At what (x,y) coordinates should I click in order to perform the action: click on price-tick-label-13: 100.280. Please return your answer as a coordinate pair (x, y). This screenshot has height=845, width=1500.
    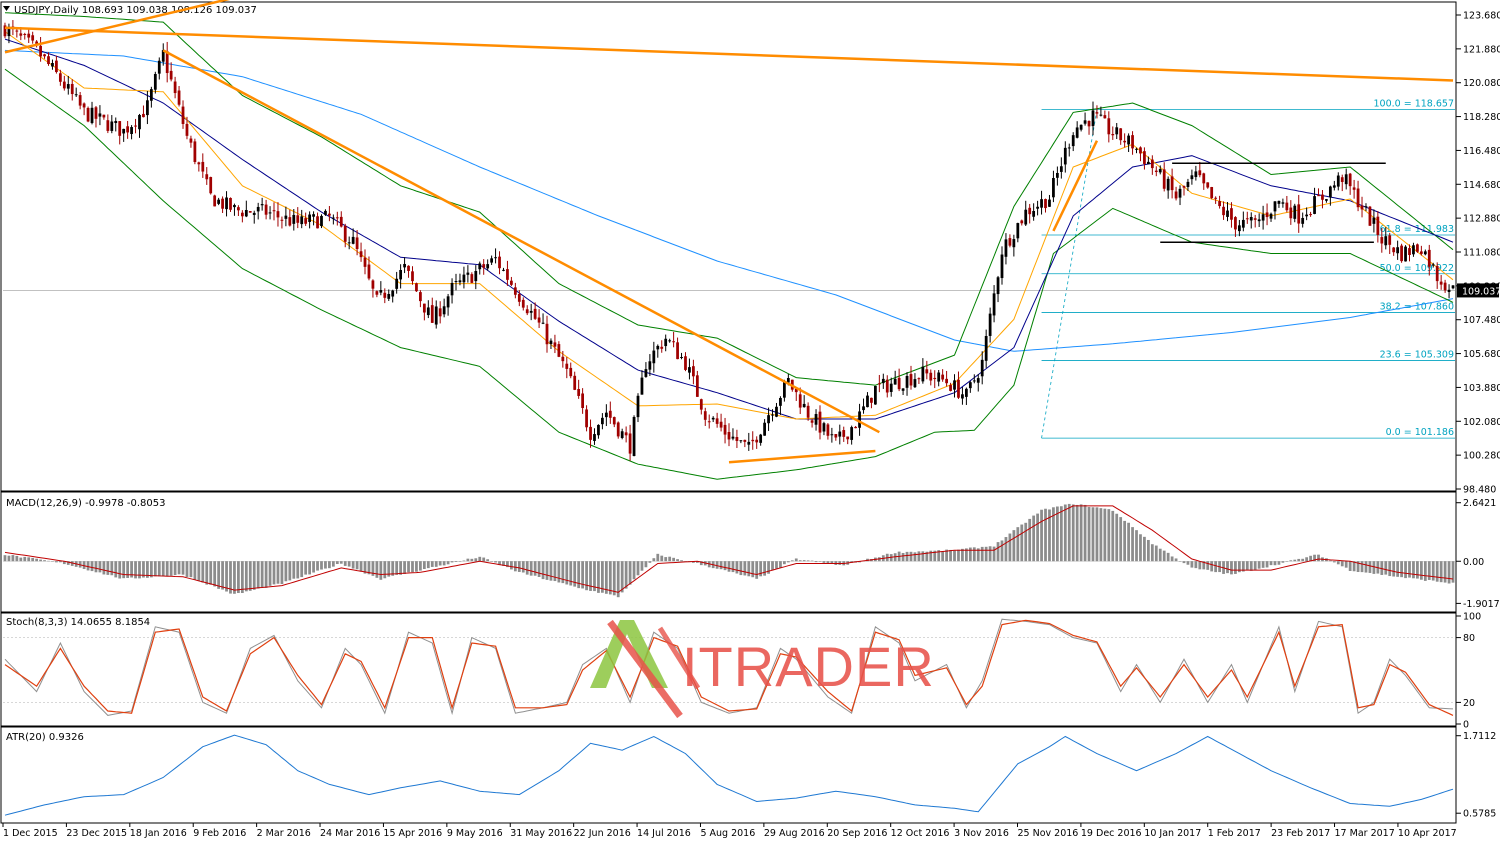
    Looking at the image, I should click on (1481, 456).